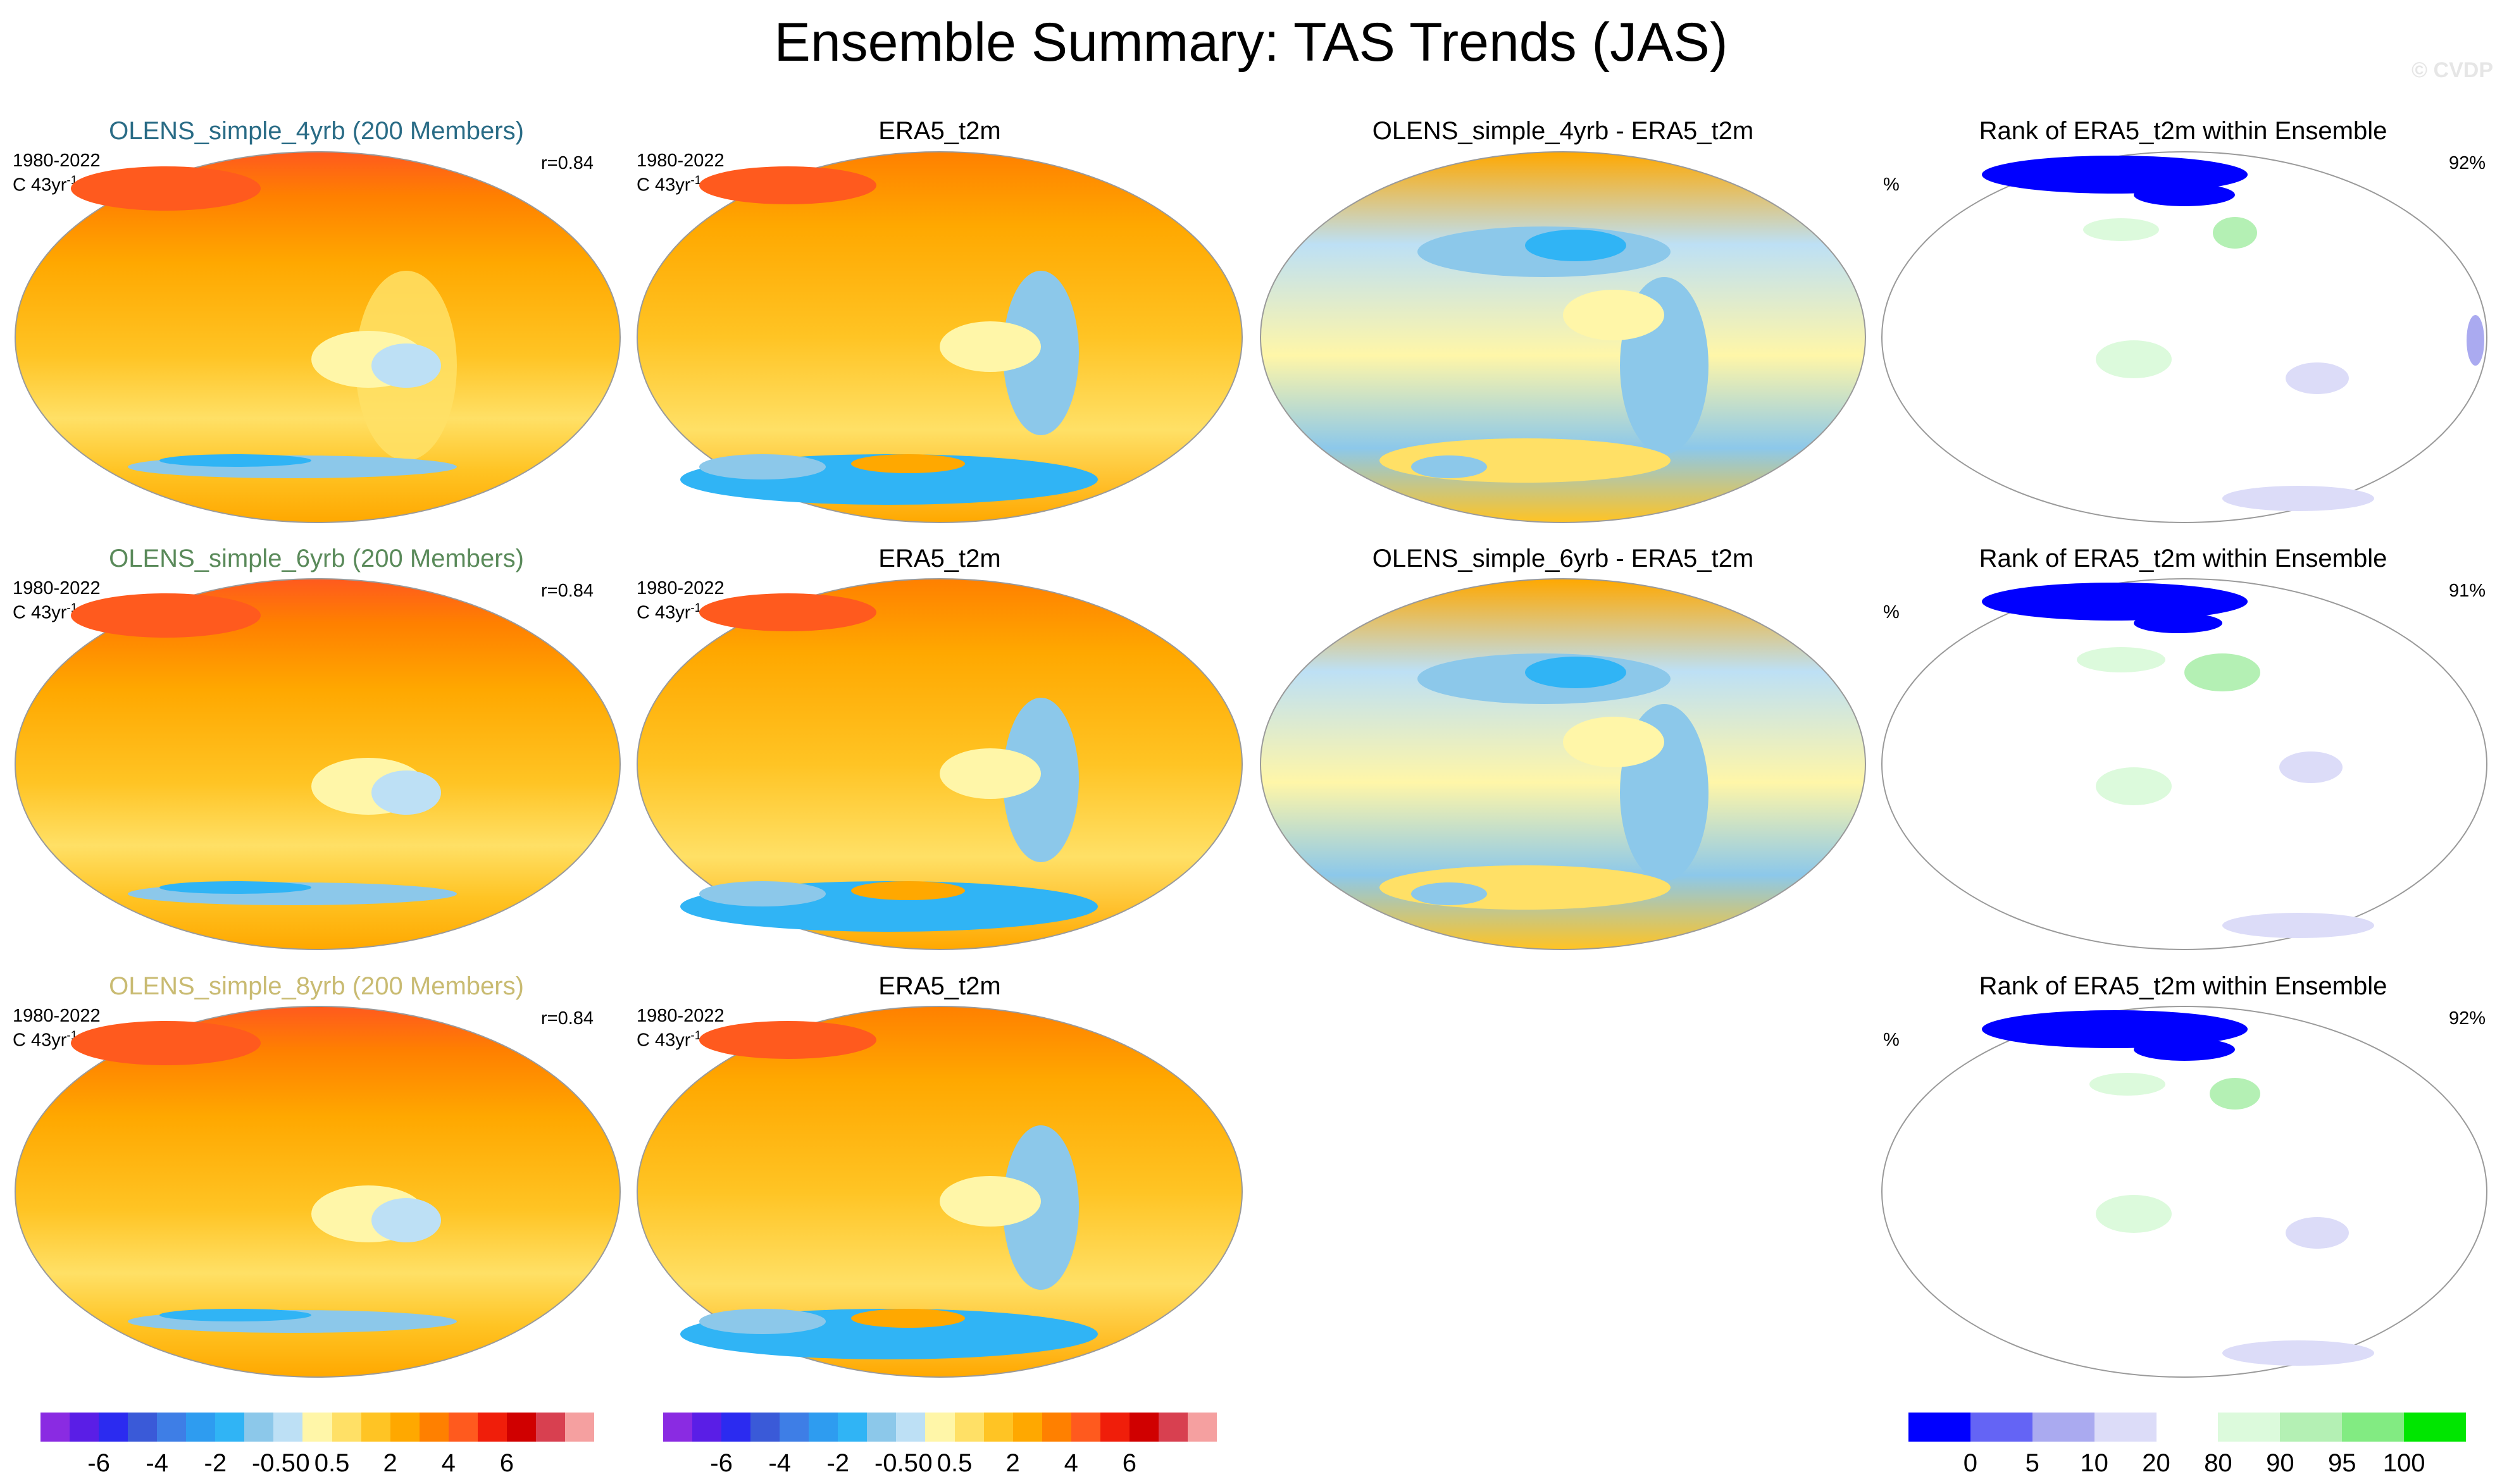 The image size is (2502, 1484). Describe the element at coordinates (2467, 1018) in the screenshot. I see `rank-percentage-3: 92%` at that location.